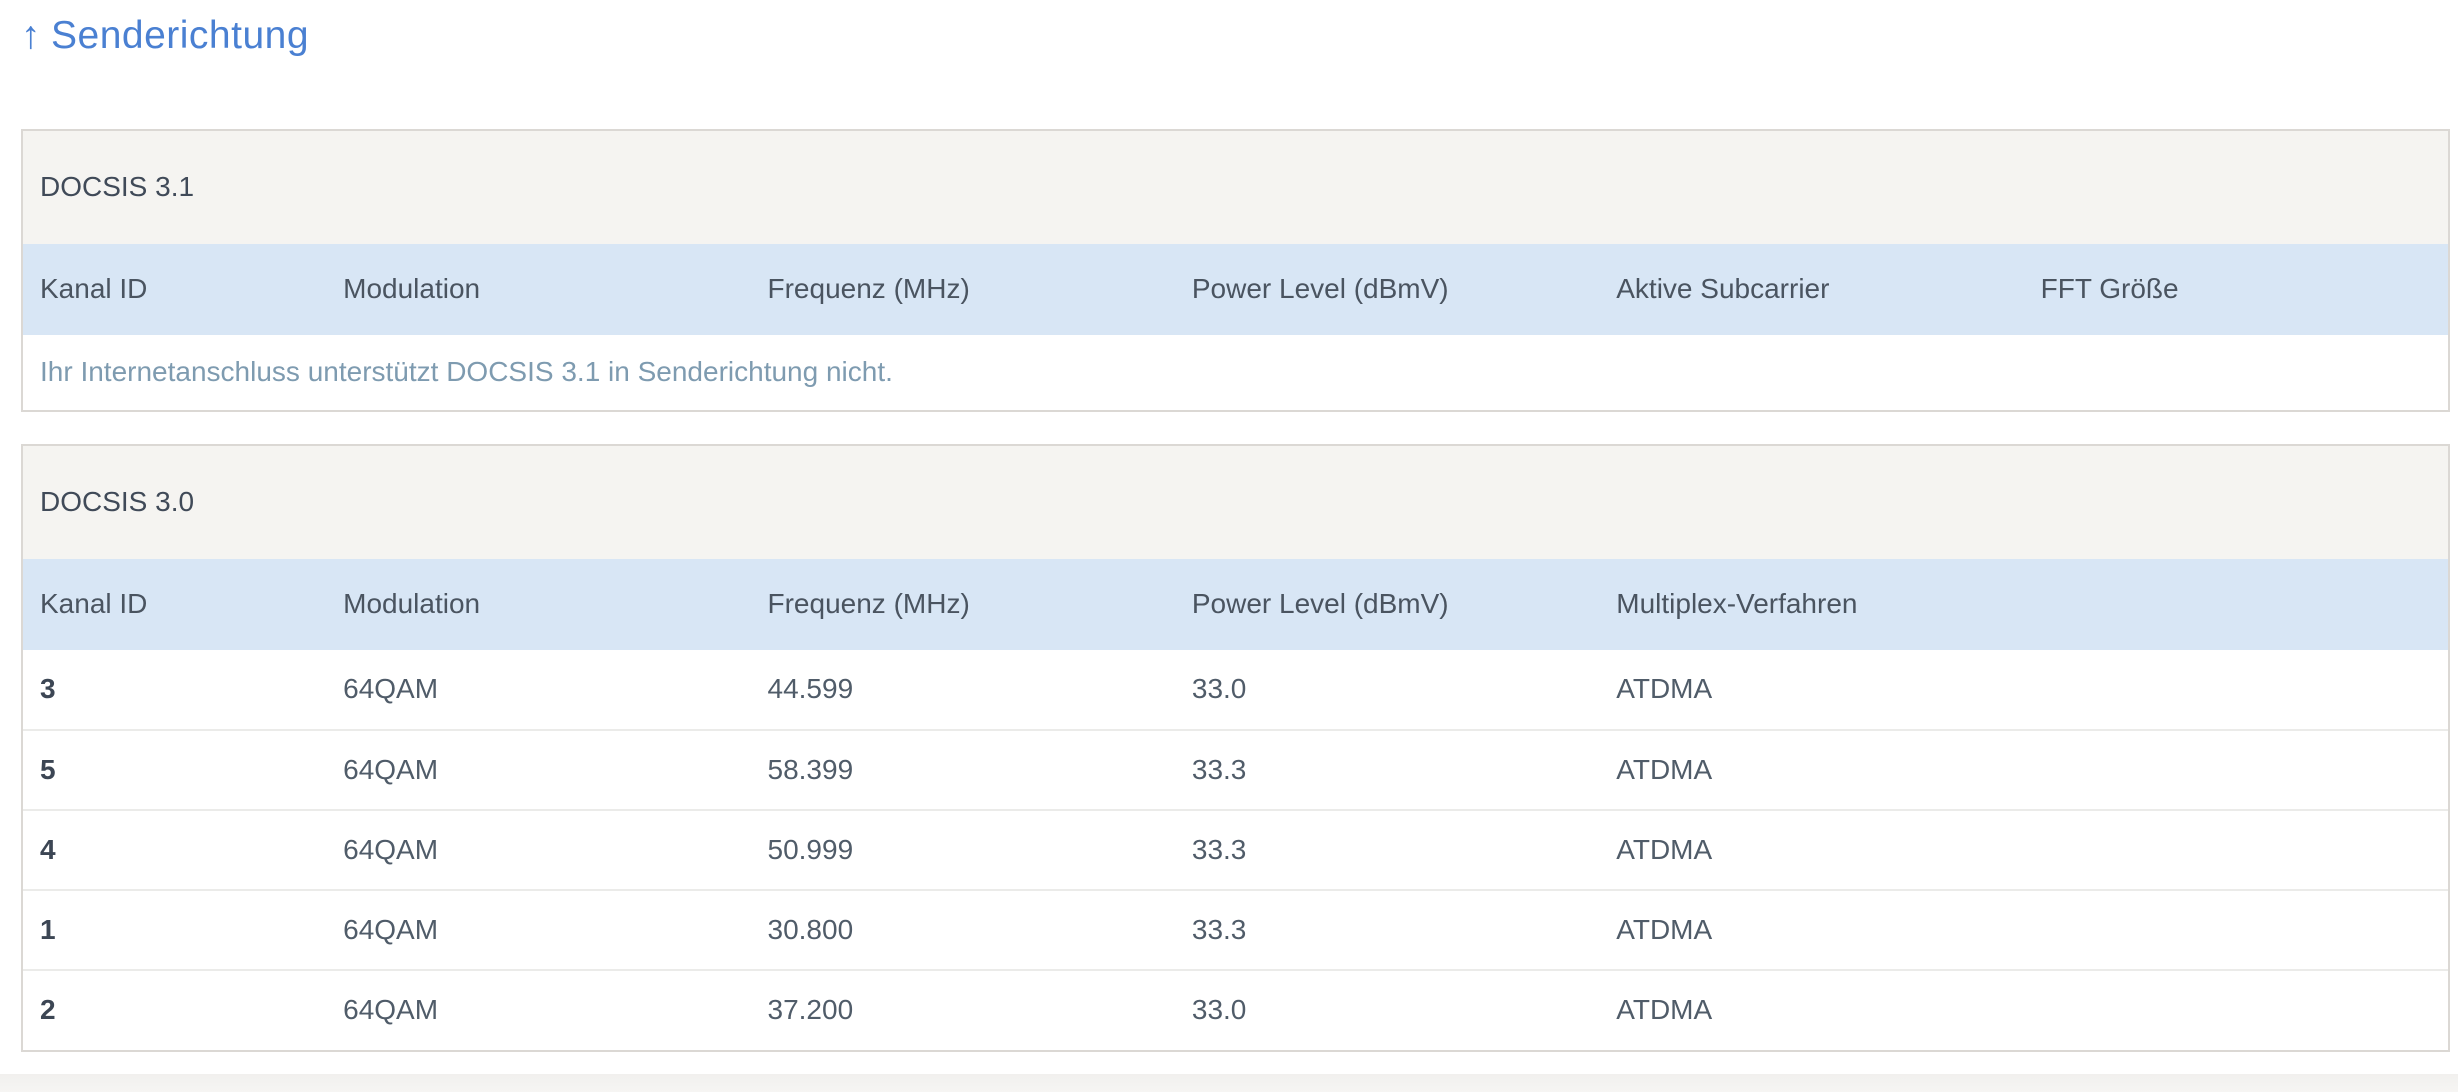  I want to click on cell-kanal-id: 1, so click(175, 929).